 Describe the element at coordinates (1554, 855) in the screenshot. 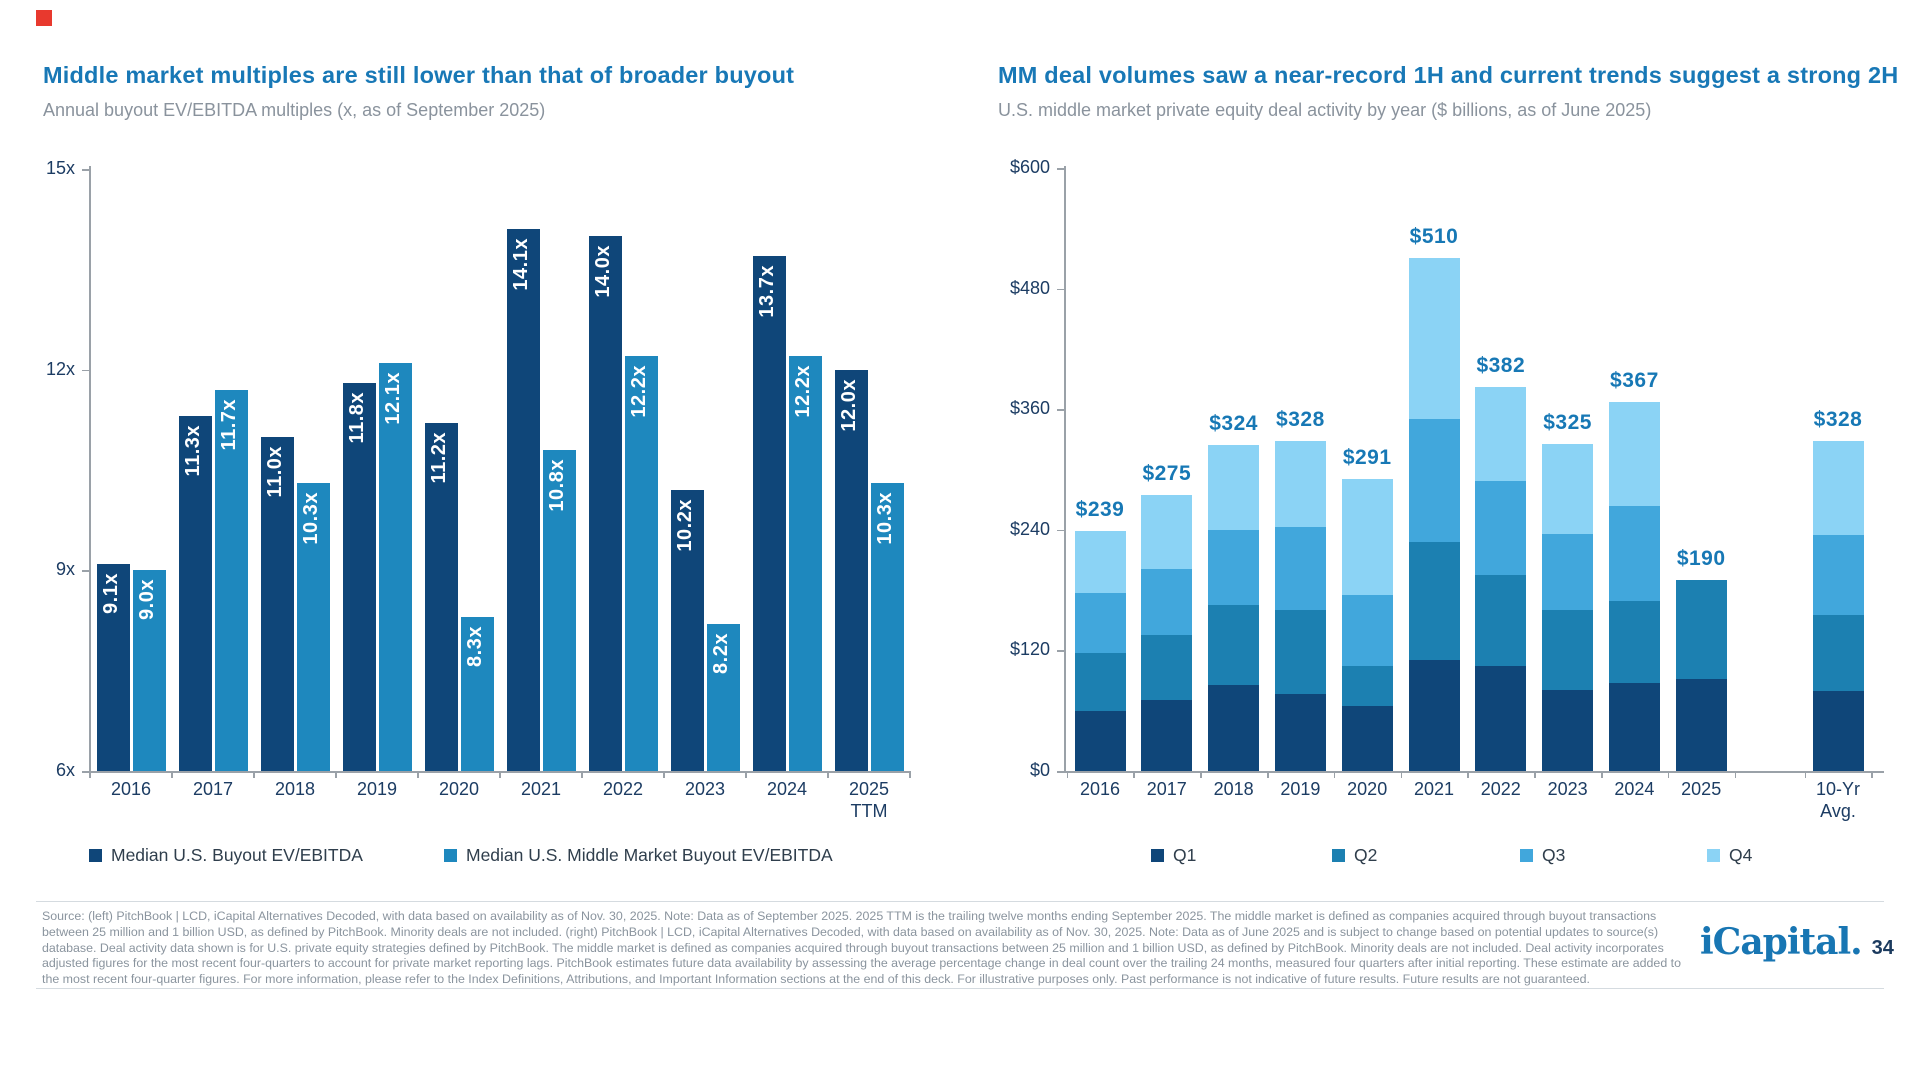

I see `legend-label: Q3` at that location.